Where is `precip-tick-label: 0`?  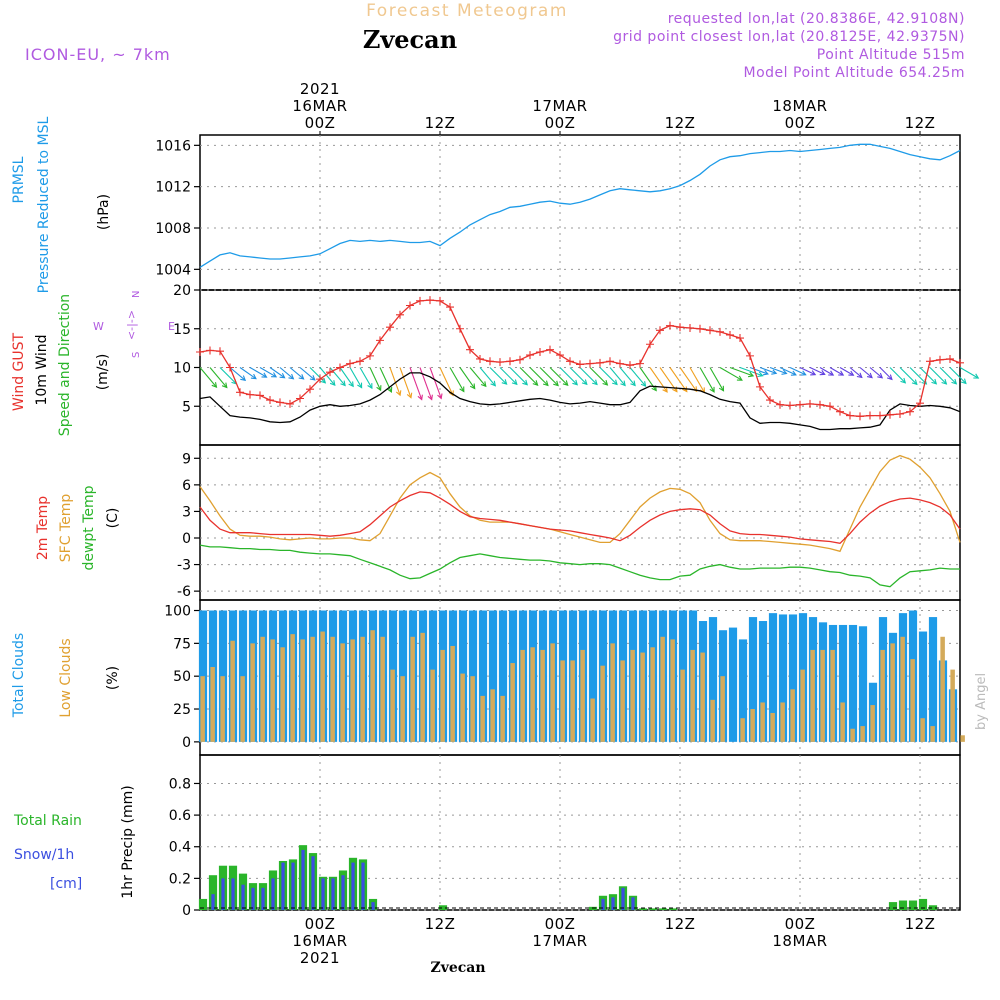 precip-tick-label: 0 is located at coordinates (186, 911).